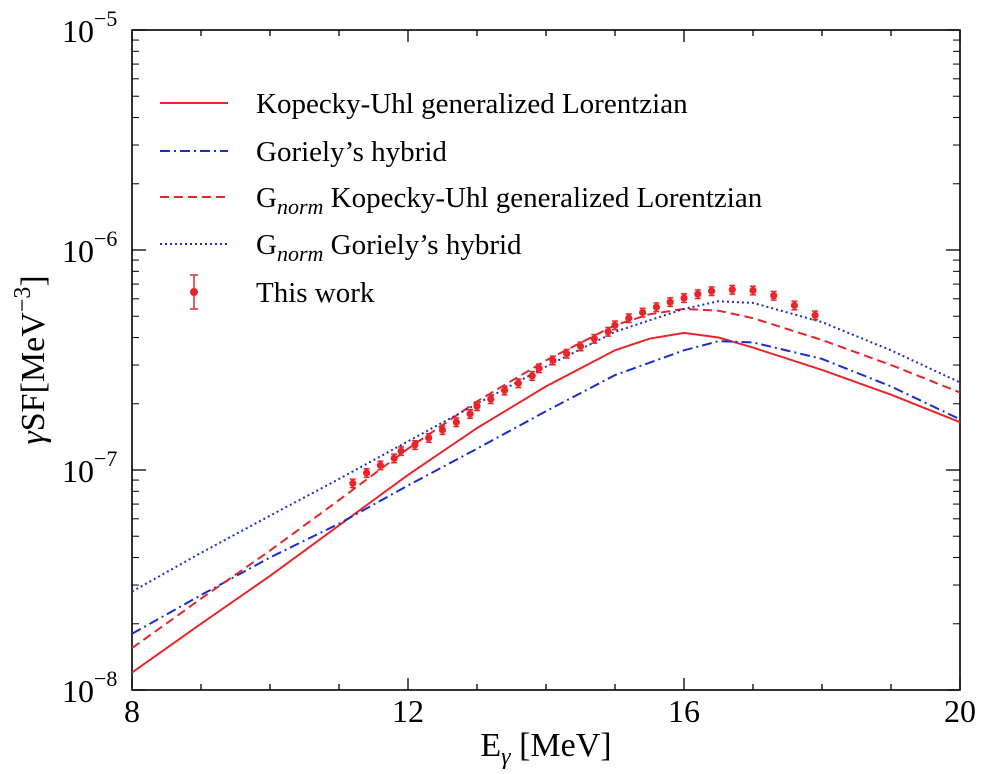 This screenshot has height=774, width=982. I want to click on y-tick-exponent: −8, so click(105, 678).